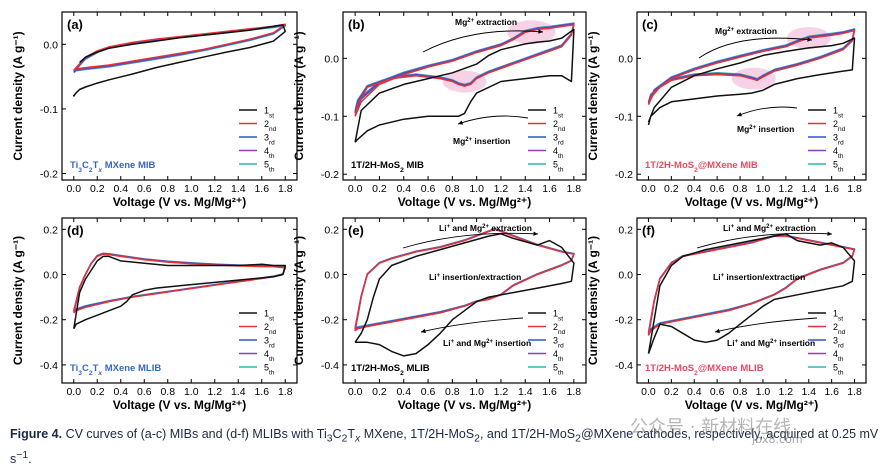 Image resolution: width=887 pixels, height=467 pixels. I want to click on panel-letter: (e), so click(356, 230).